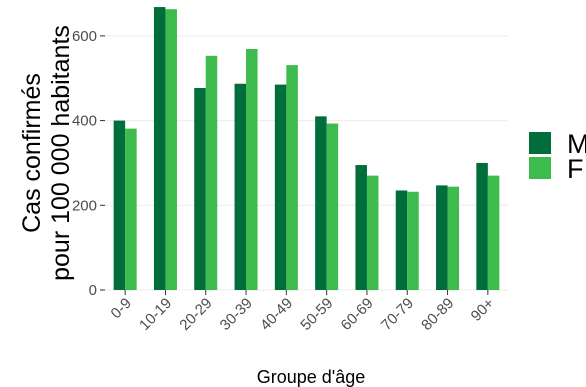 This screenshot has width=586, height=387. What do you see at coordinates (236, 314) in the screenshot?
I see `x-tick-label: 30-39` at bounding box center [236, 314].